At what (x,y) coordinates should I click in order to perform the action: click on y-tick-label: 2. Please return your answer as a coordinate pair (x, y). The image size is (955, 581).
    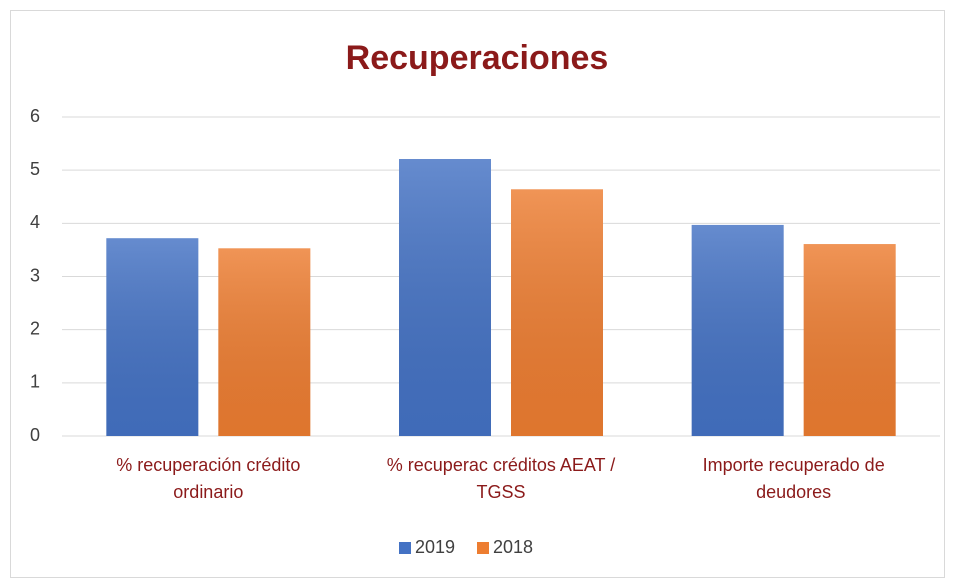
    Looking at the image, I should click on (35, 328).